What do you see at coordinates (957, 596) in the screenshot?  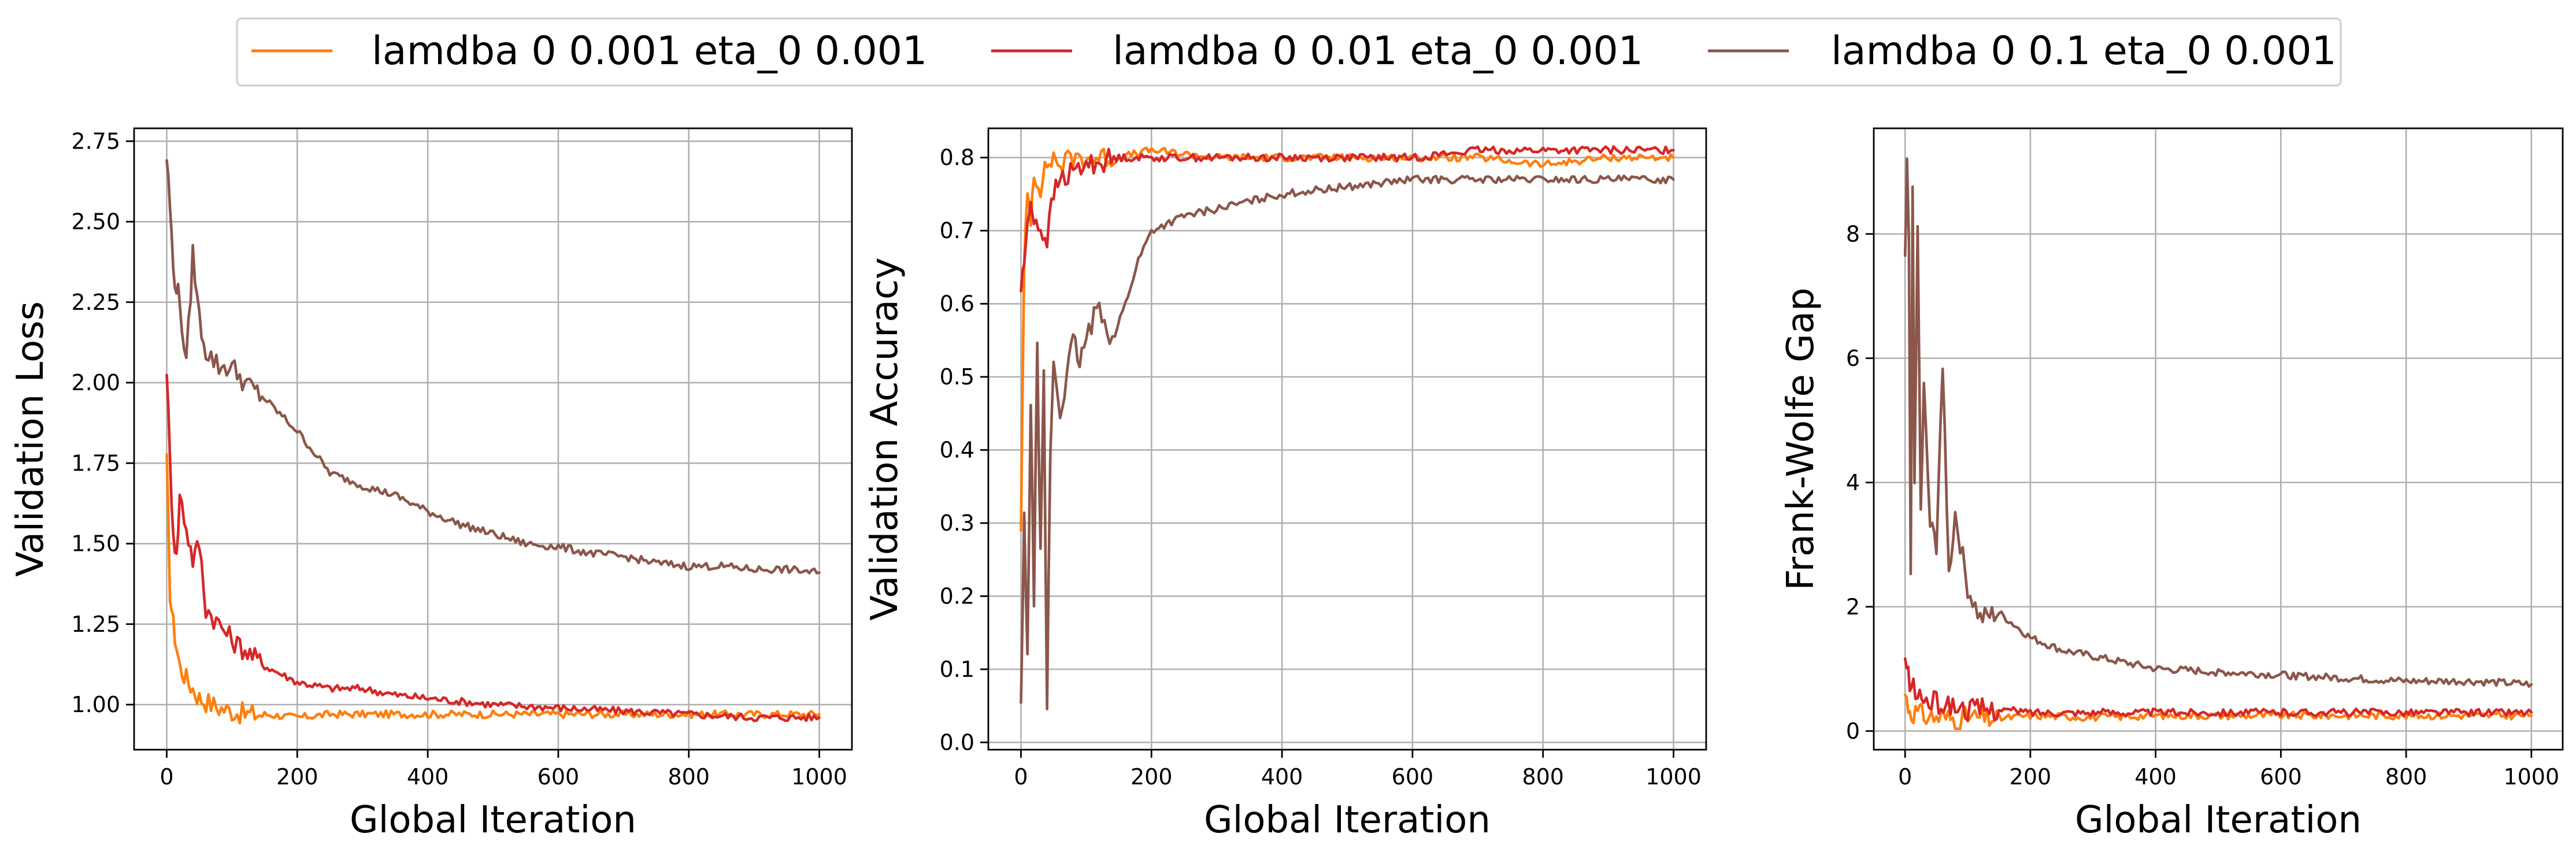 I see `y-tick-label: 0.2` at bounding box center [957, 596].